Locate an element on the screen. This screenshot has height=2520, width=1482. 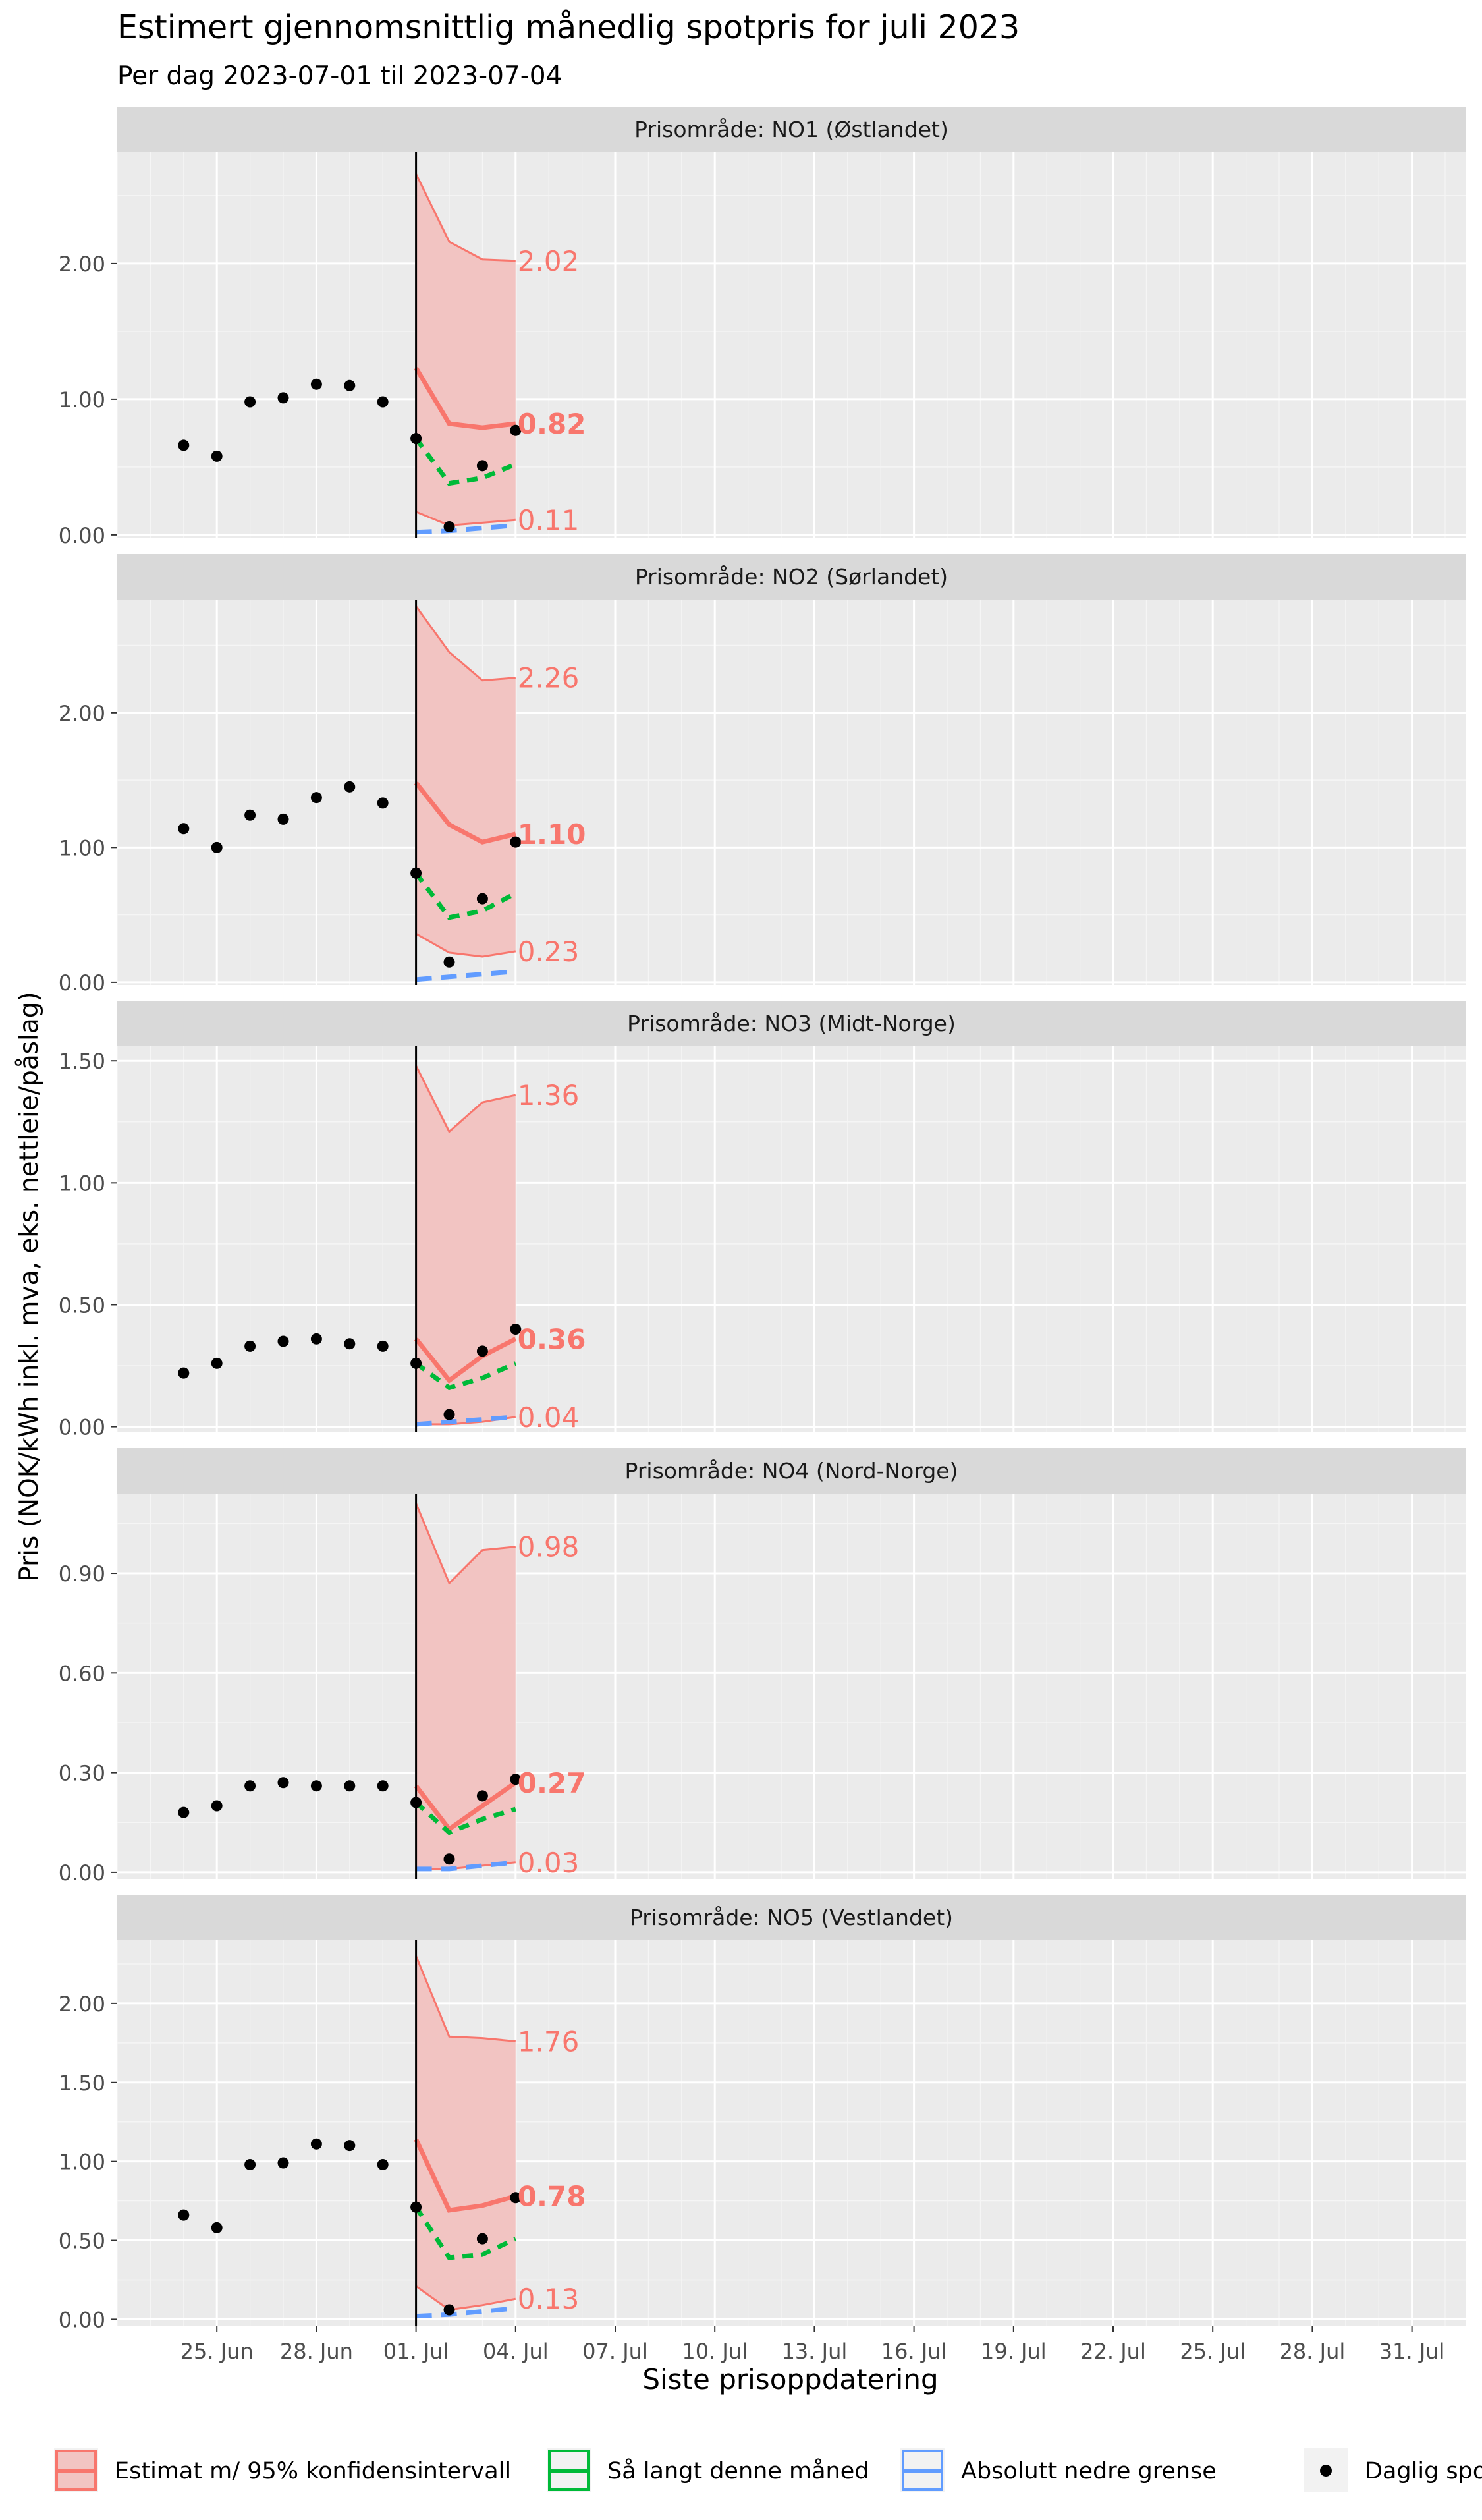
y-tick-label: 0.60 is located at coordinates (82, 1673).